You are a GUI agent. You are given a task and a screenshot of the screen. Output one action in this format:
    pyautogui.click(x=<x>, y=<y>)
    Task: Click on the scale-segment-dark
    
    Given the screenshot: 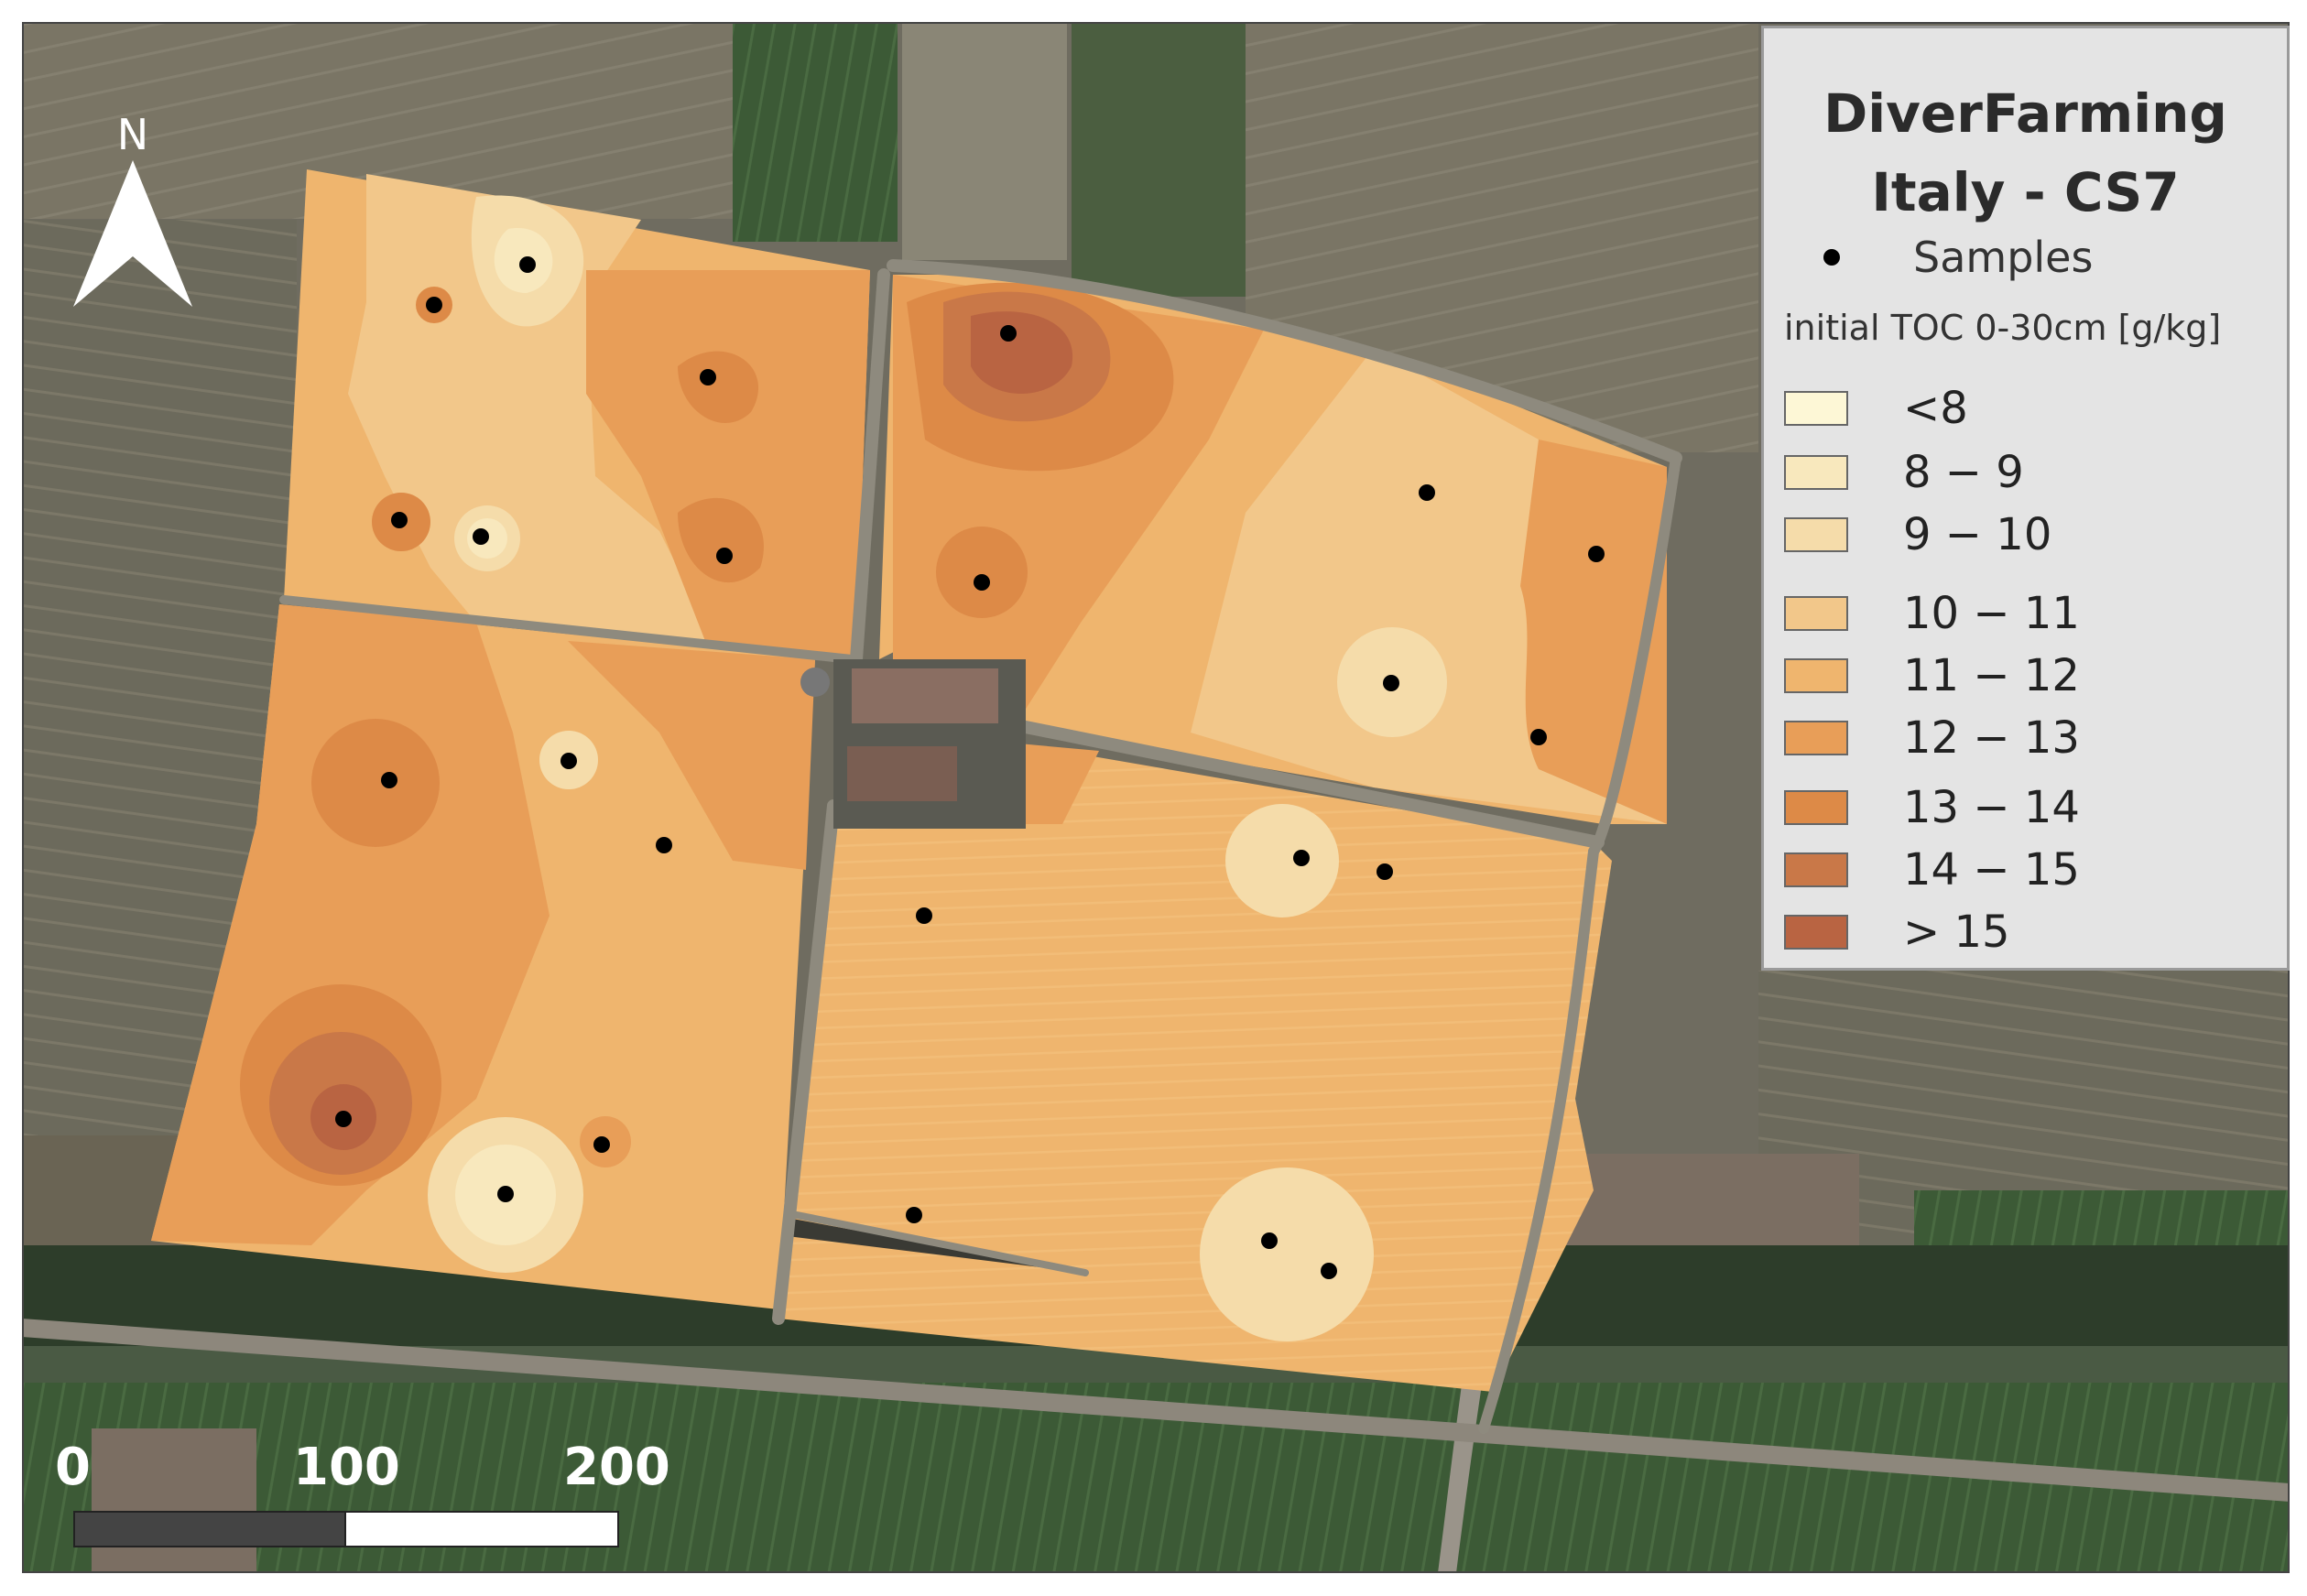 What is the action you would take?
    pyautogui.click(x=209, y=1529)
    